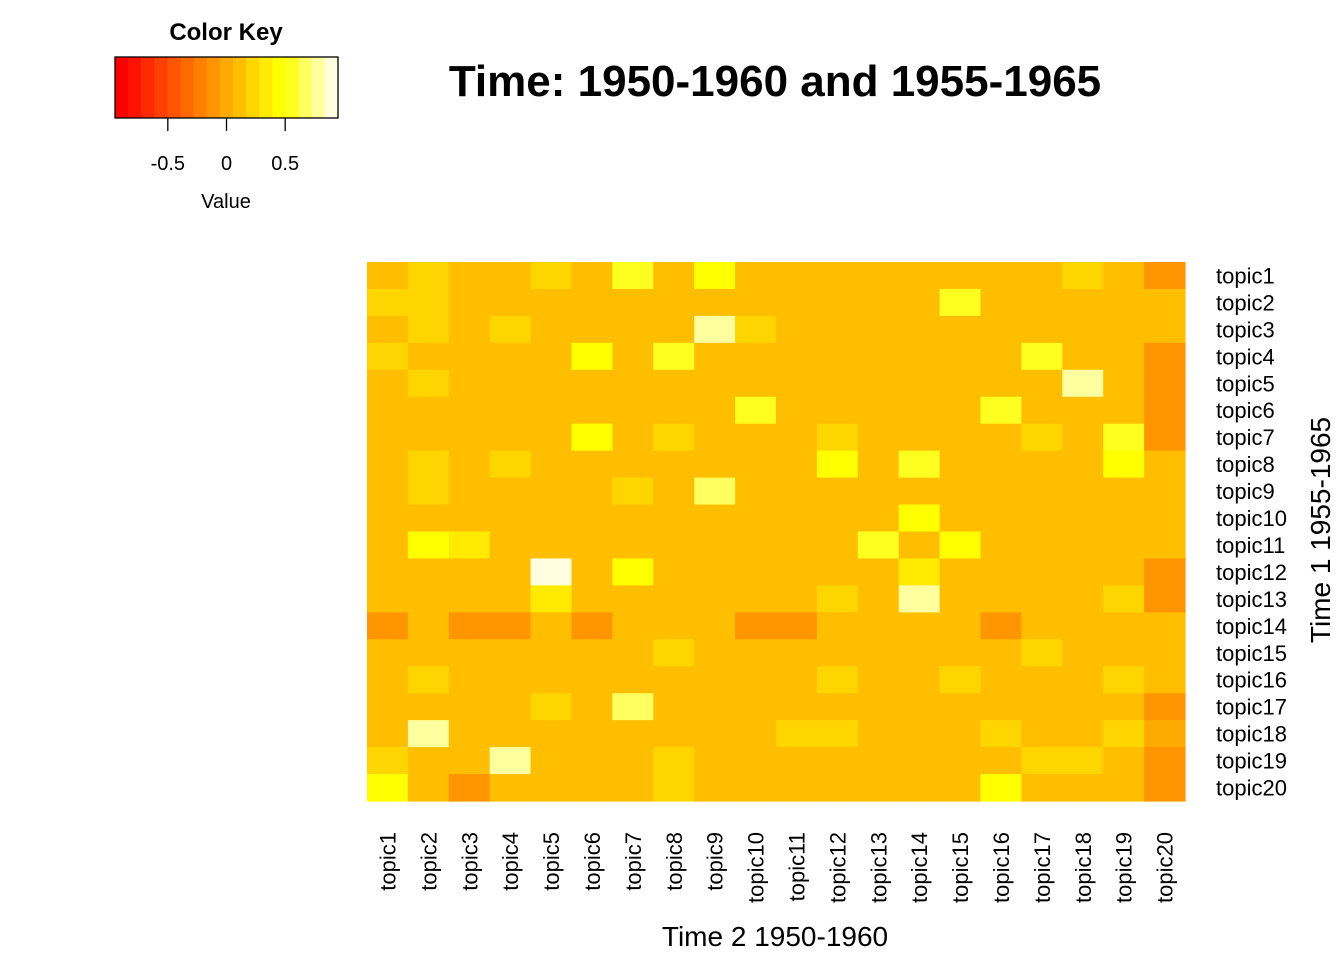 Image resolution: width=1344 pixels, height=960 pixels. Describe the element at coordinates (1042, 867) in the screenshot. I see `column-label: topic17` at that location.